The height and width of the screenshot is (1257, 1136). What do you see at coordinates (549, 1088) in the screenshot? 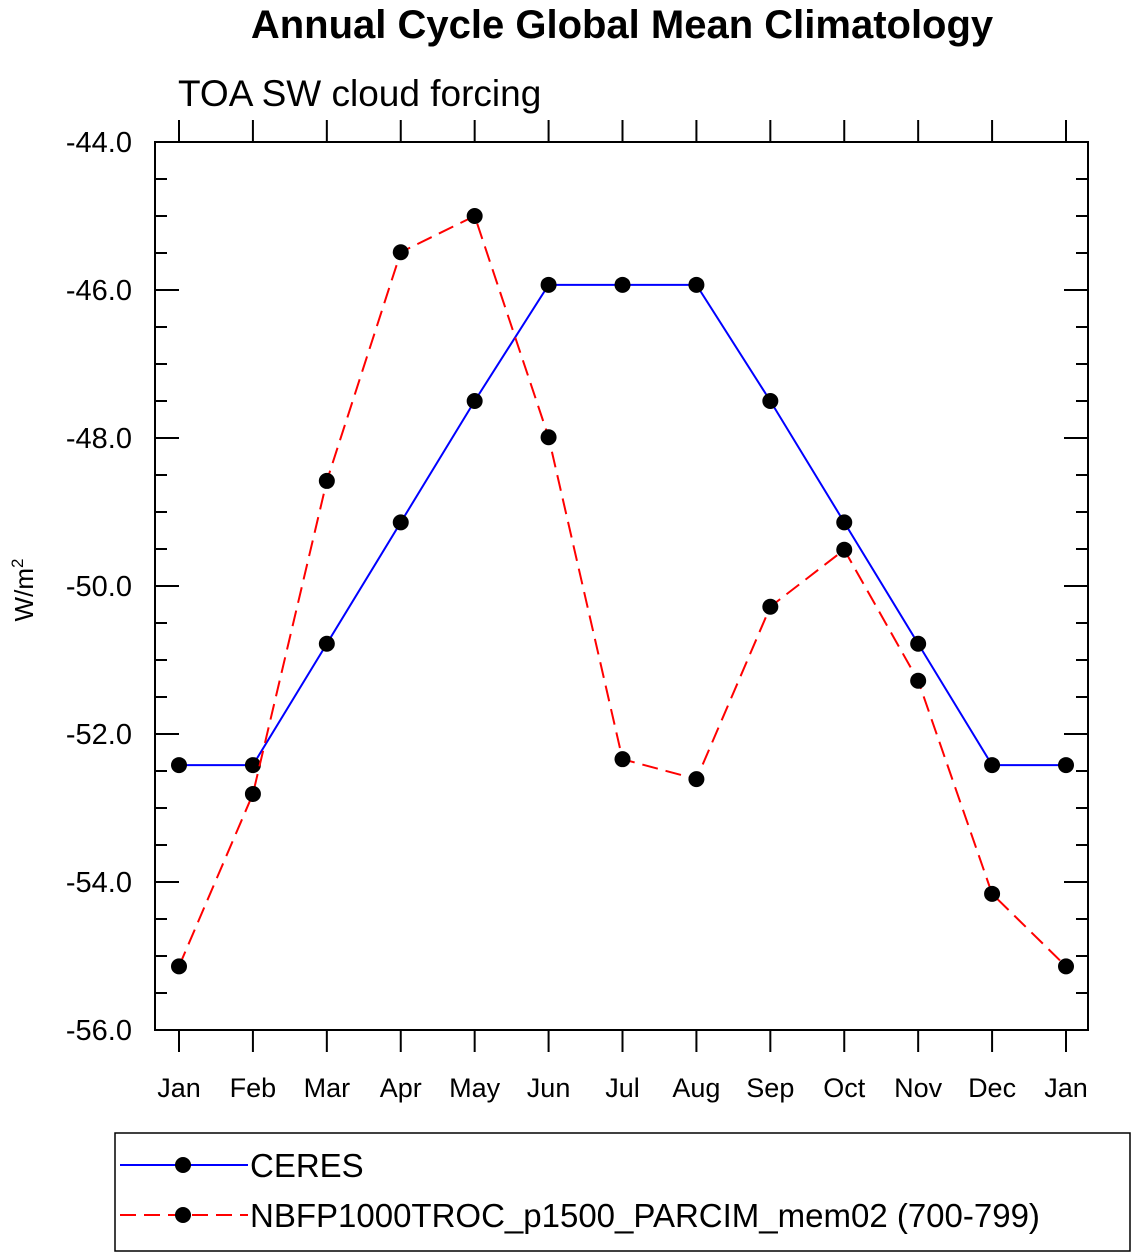
I see `x-tick-label: Jun` at bounding box center [549, 1088].